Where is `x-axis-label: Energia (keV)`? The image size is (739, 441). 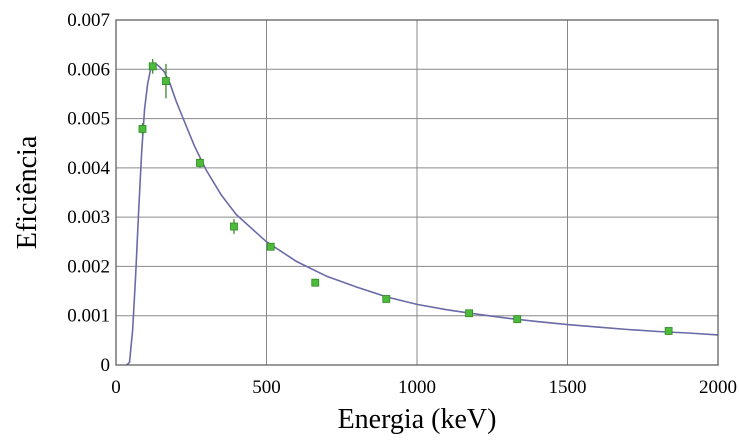 x-axis-label: Energia (keV) is located at coordinates (417, 419).